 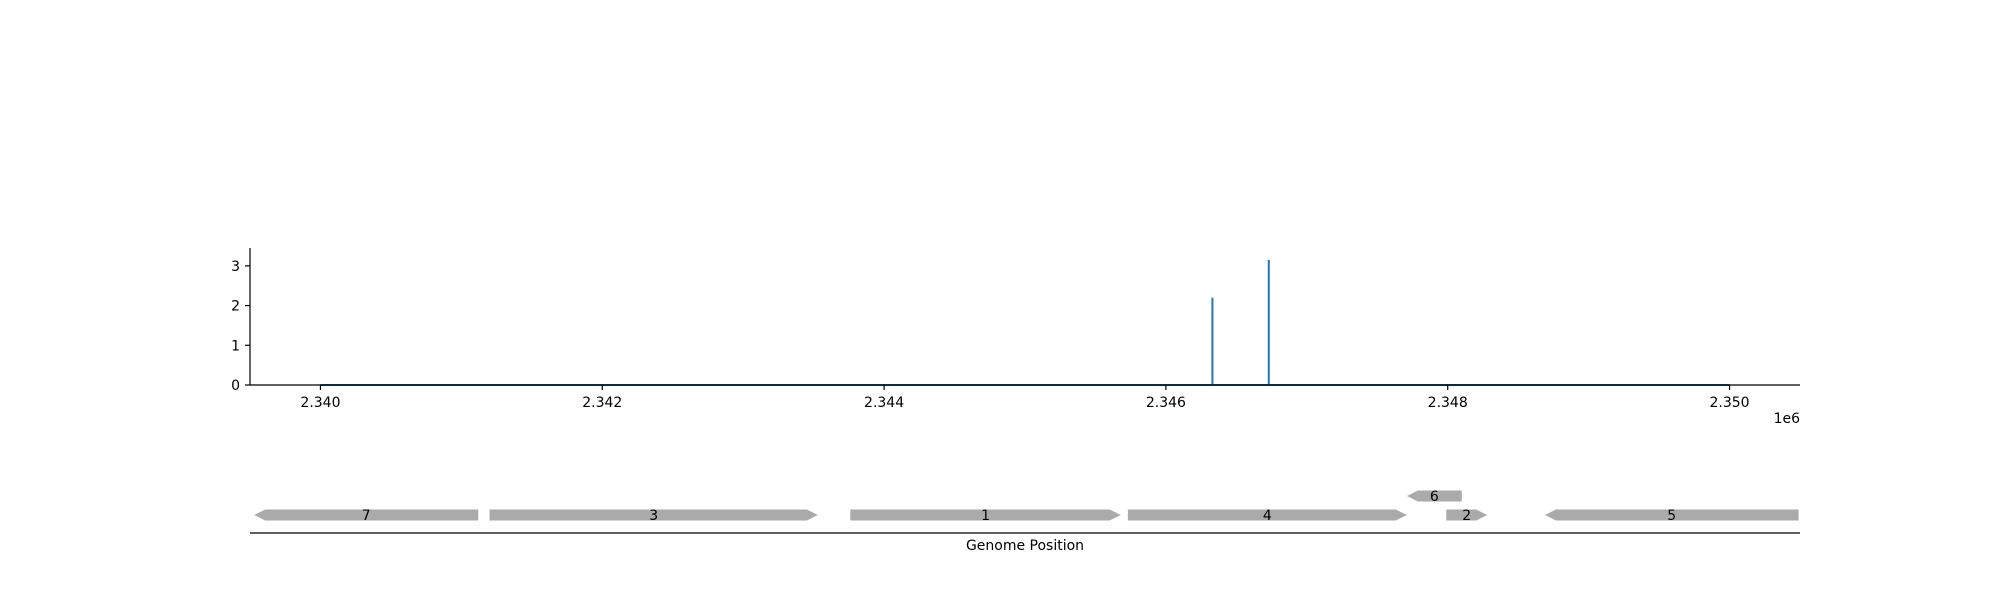 I want to click on track-xlabel: Genome Position, so click(x=1025, y=546).